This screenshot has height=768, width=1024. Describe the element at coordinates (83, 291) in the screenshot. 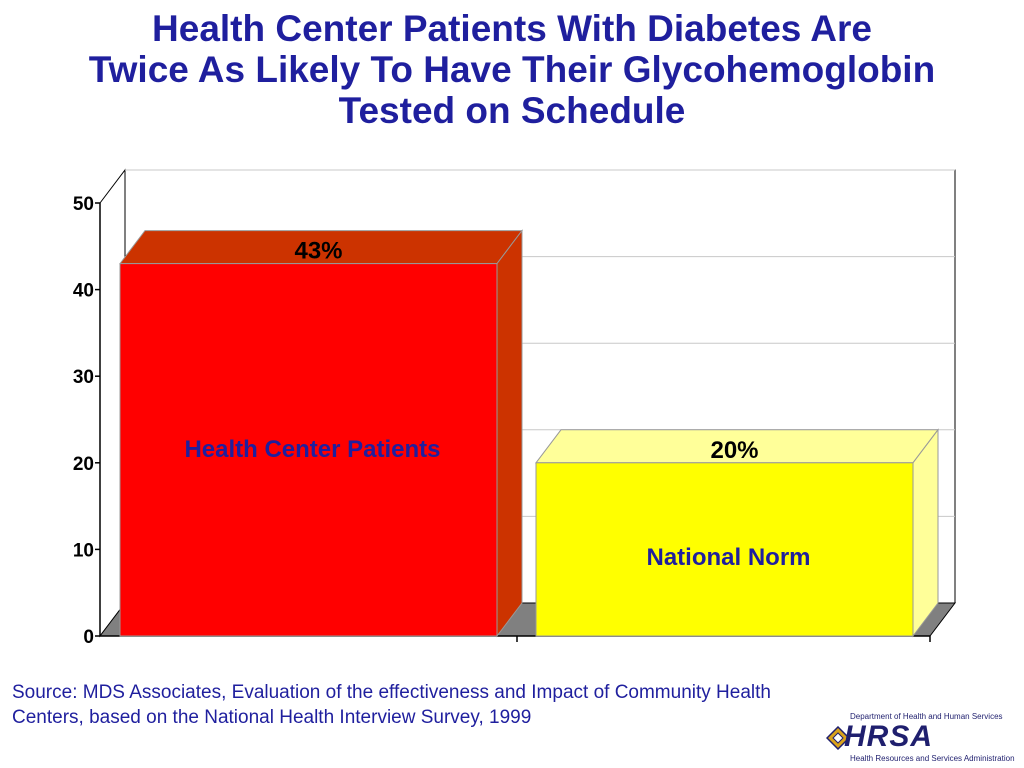

I see `y-tick-label: 40` at that location.